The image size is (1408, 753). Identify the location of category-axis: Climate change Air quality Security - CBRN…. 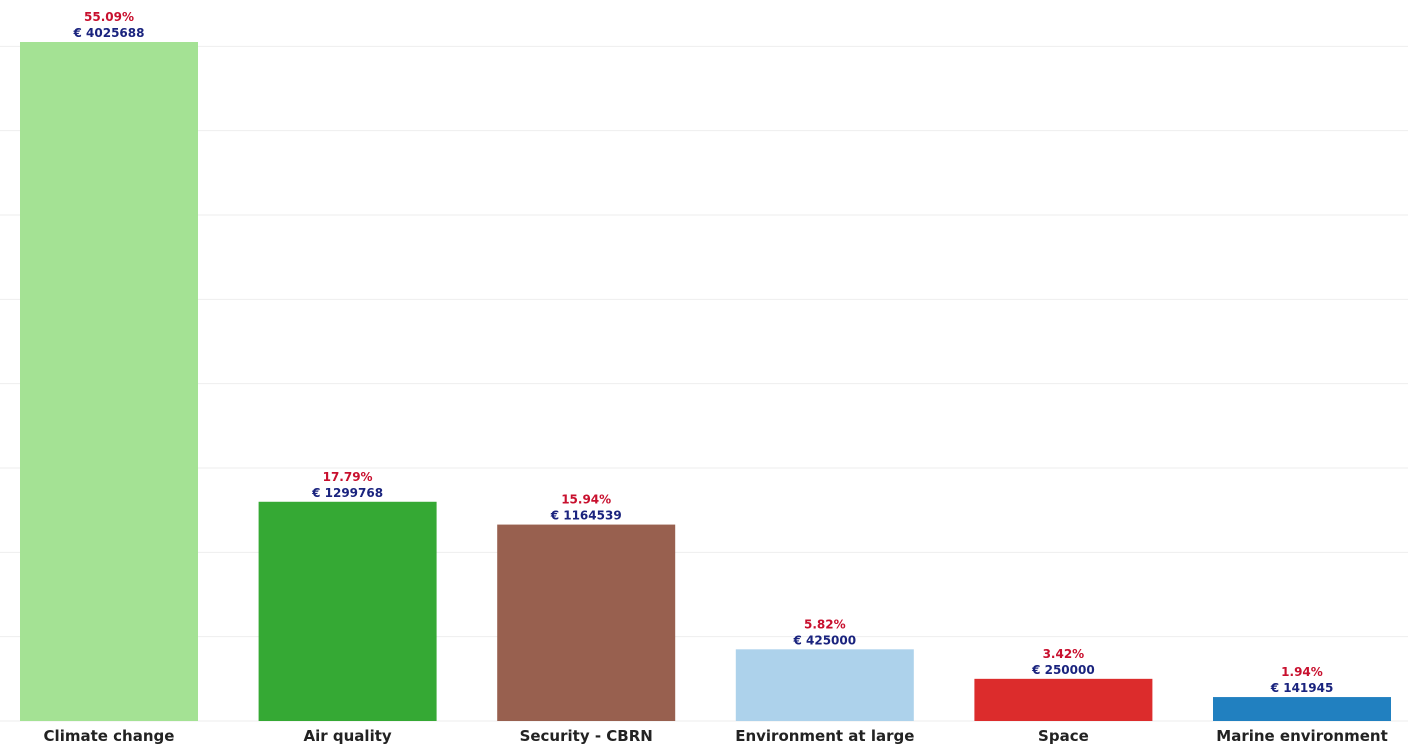
(716, 736).